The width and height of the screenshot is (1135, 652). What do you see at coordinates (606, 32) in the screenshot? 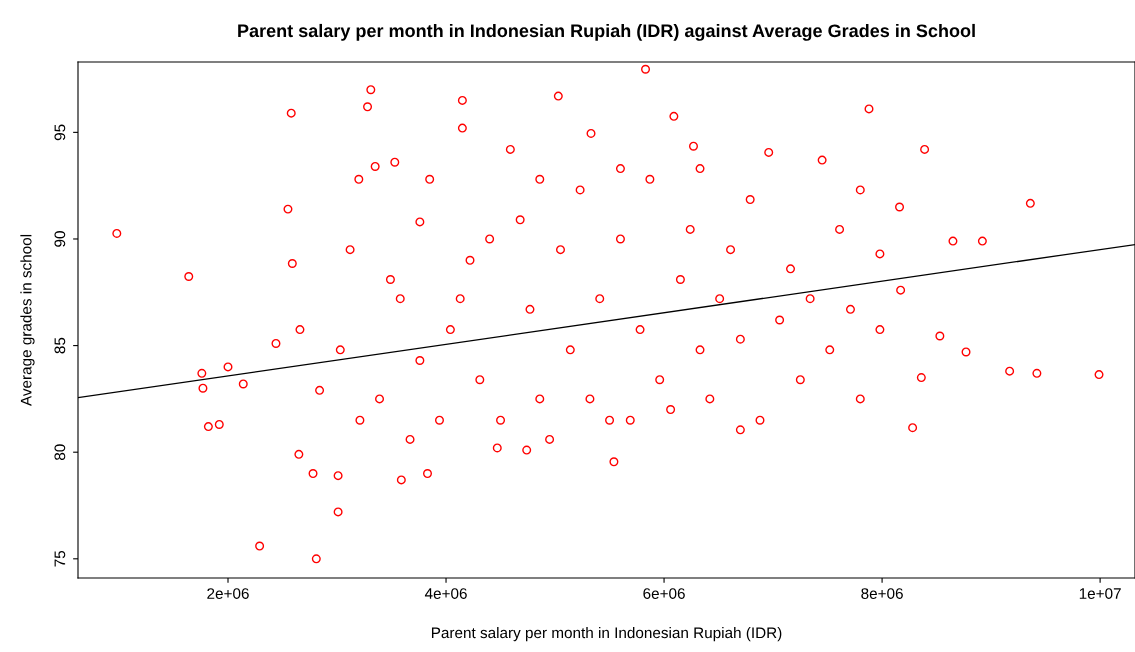
I see `chart-title: Parent salary per month in Indonesian Rupiah (IDR) against Average Grades in School` at bounding box center [606, 32].